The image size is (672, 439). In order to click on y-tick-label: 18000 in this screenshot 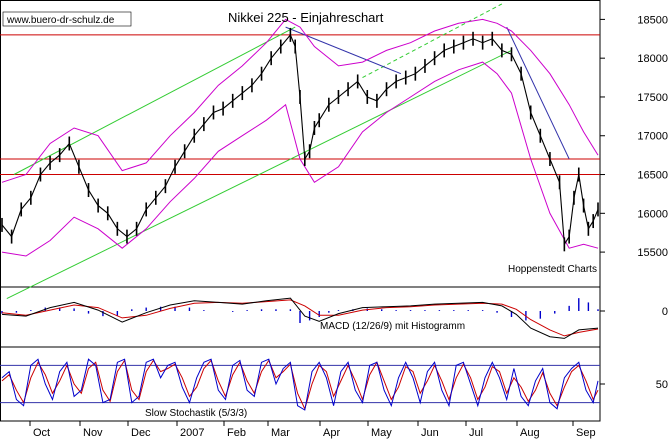, I will do `click(652, 59)`.